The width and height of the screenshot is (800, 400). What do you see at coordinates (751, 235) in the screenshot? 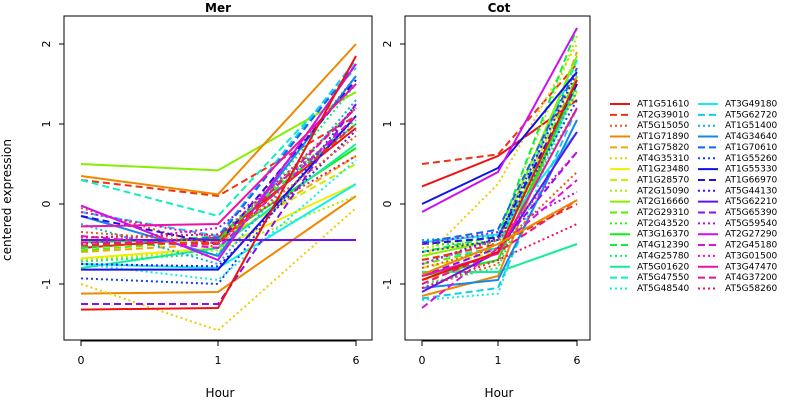
I see `legend-label: AT2G27290` at bounding box center [751, 235].